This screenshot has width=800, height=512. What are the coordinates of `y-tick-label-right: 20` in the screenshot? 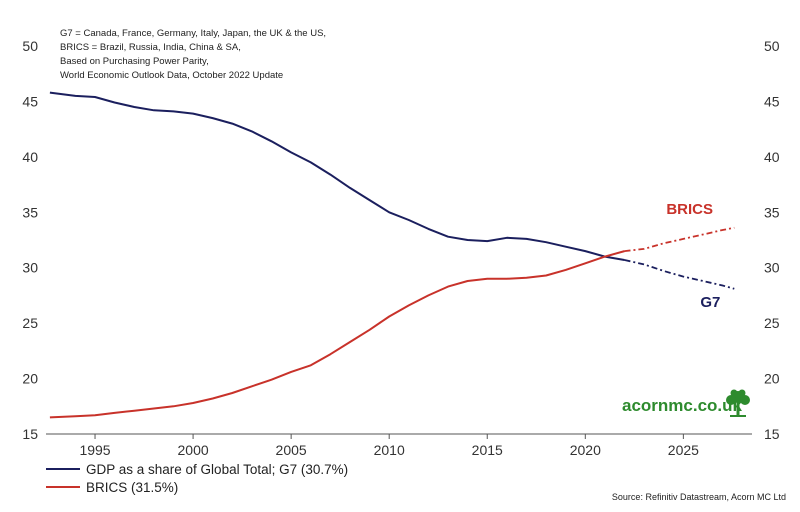 It's located at (772, 379).